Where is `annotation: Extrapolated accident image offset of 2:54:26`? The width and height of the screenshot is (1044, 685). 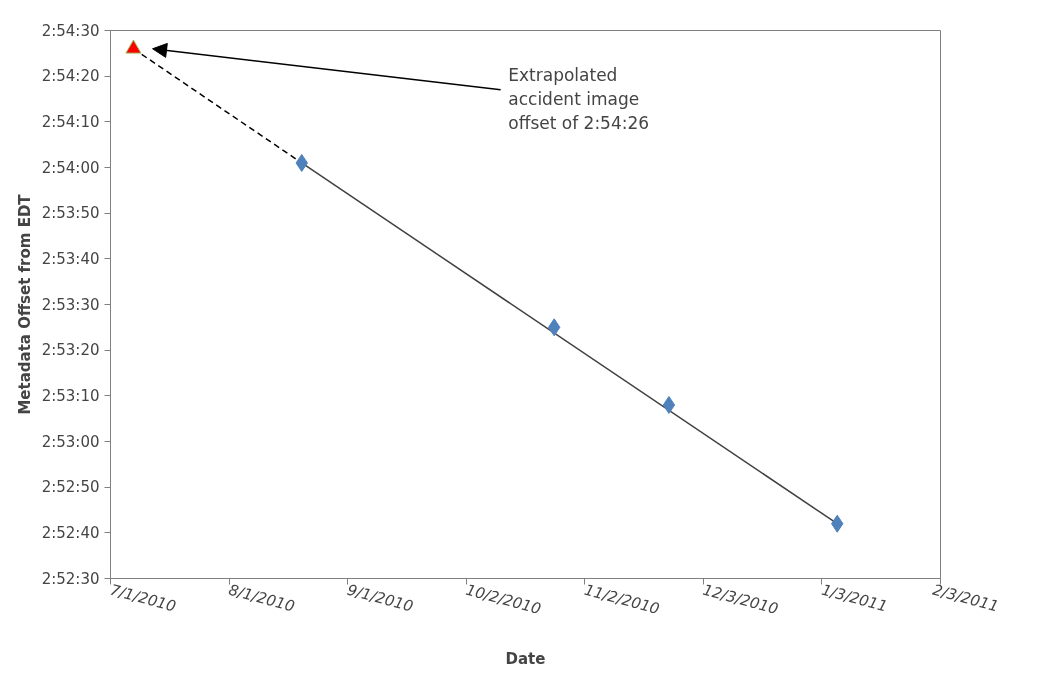
annotation: Extrapolated accident image offset of 2:54:26 is located at coordinates (579, 98).